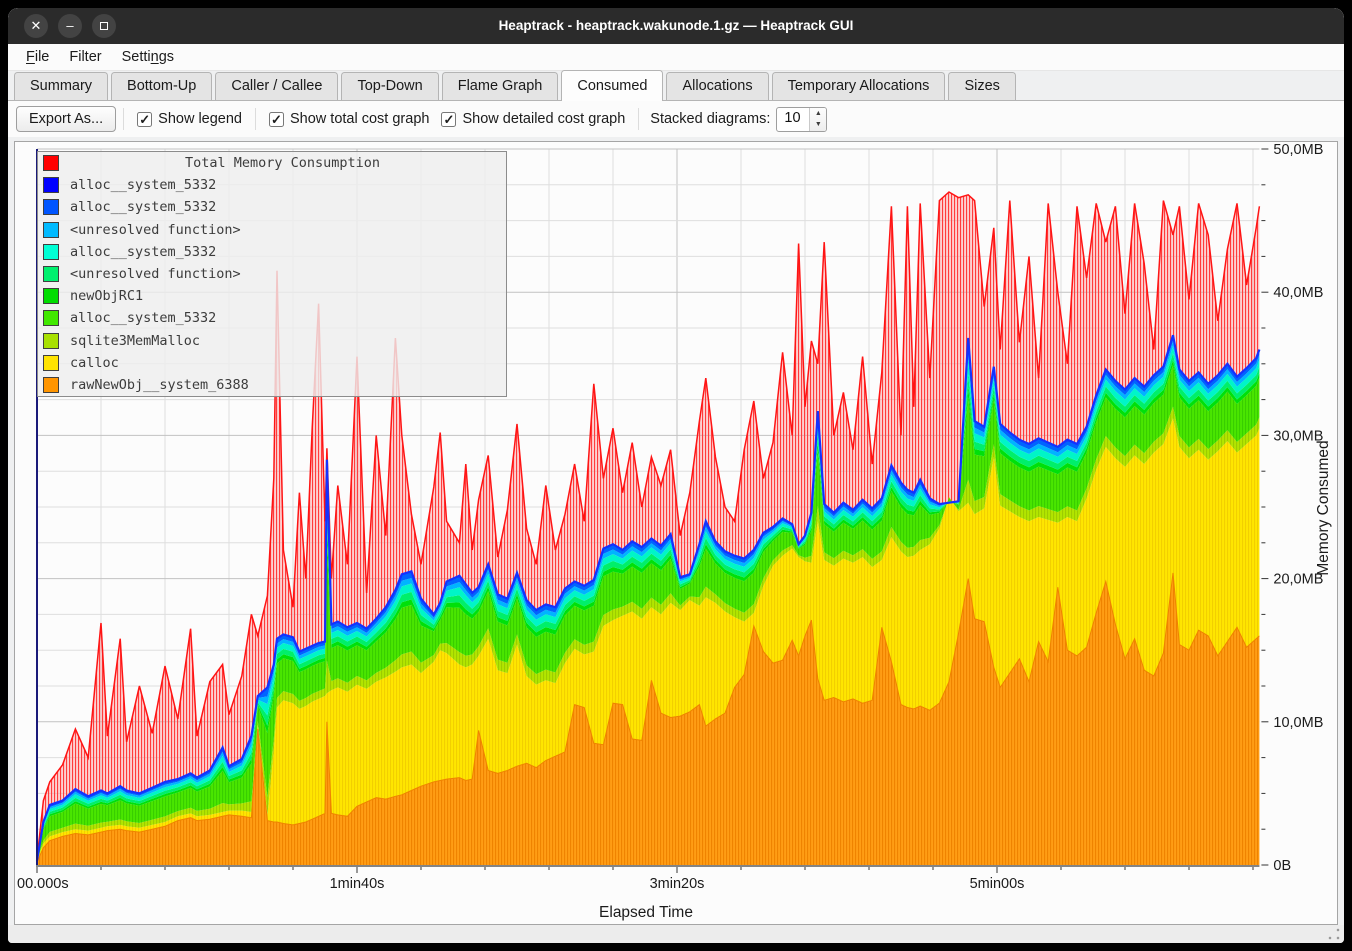  I want to click on spinner-up-icon: ▲, so click(818, 113).